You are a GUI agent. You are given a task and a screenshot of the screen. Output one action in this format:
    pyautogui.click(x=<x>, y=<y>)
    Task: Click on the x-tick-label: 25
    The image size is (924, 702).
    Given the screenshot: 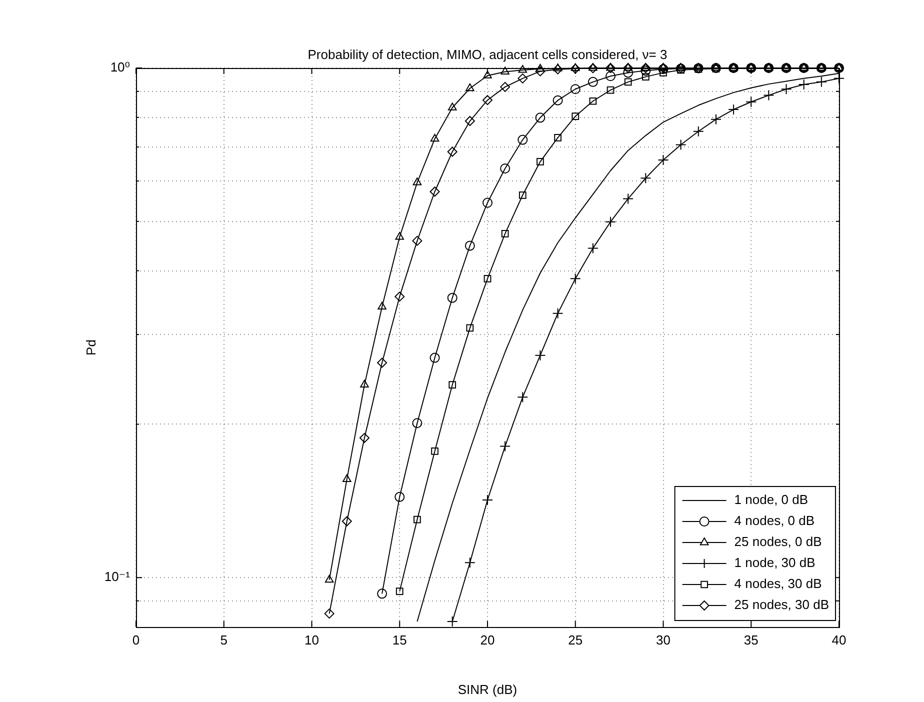 What is the action you would take?
    pyautogui.click(x=575, y=640)
    